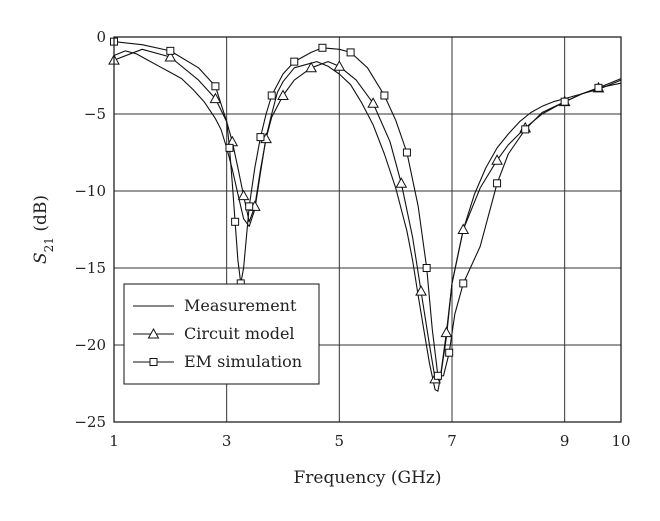 The width and height of the screenshot is (660, 521). What do you see at coordinates (90, 345) in the screenshot?
I see `y-tick-label: −20` at bounding box center [90, 345].